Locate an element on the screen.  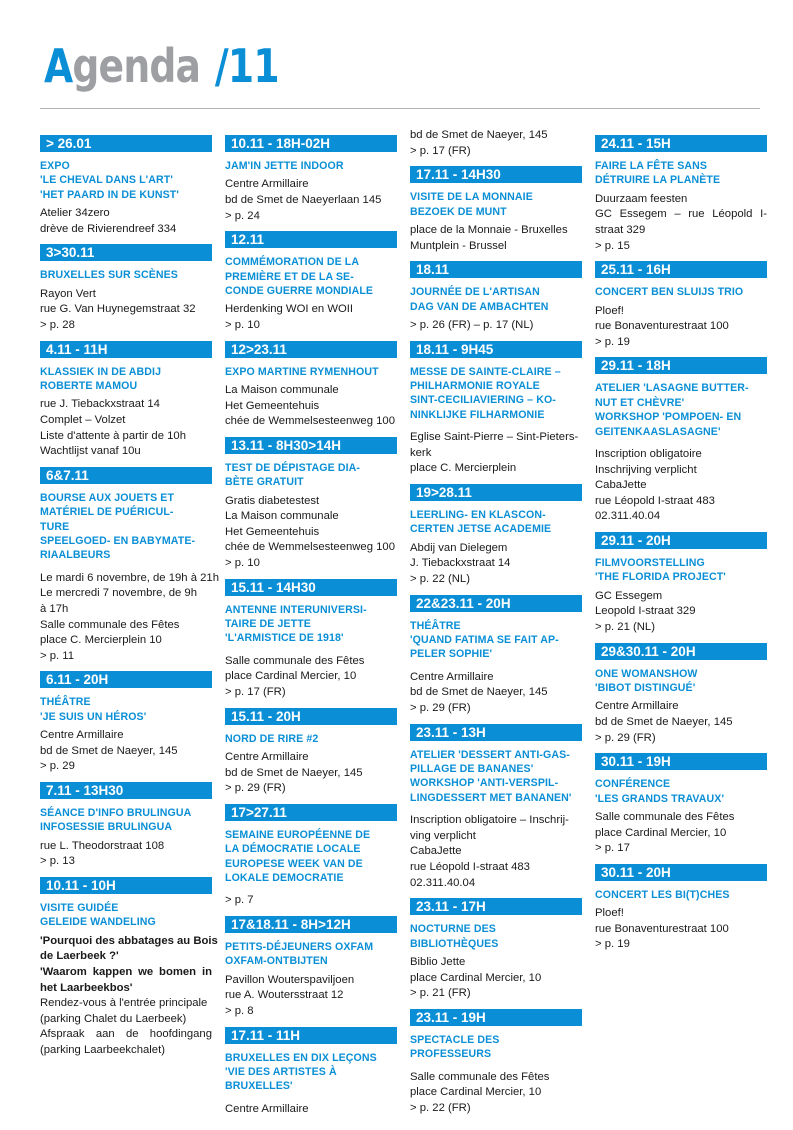
event-title-line: 'VIE DES ARTISTES À is located at coordinates (281, 1071).